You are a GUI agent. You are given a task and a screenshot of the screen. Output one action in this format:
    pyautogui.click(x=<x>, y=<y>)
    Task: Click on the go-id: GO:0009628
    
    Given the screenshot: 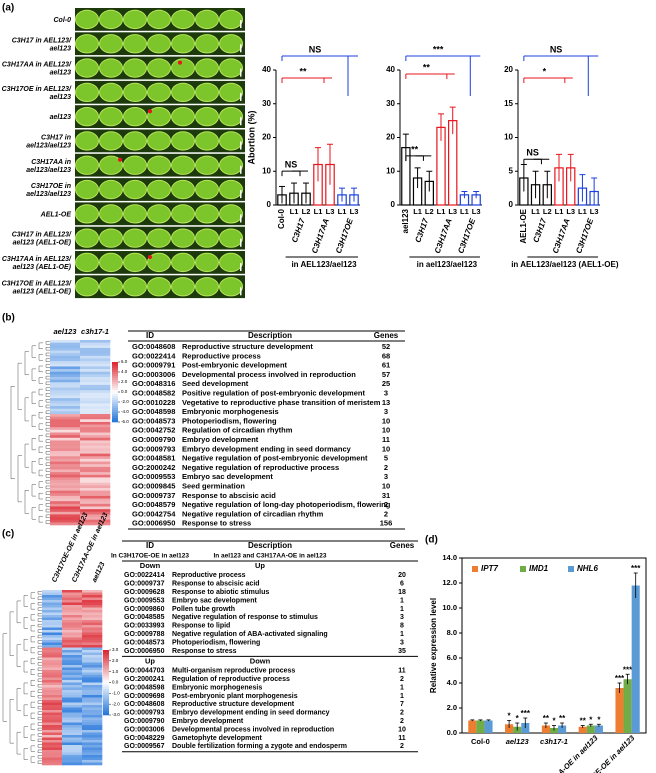 What is the action you would take?
    pyautogui.click(x=144, y=592)
    